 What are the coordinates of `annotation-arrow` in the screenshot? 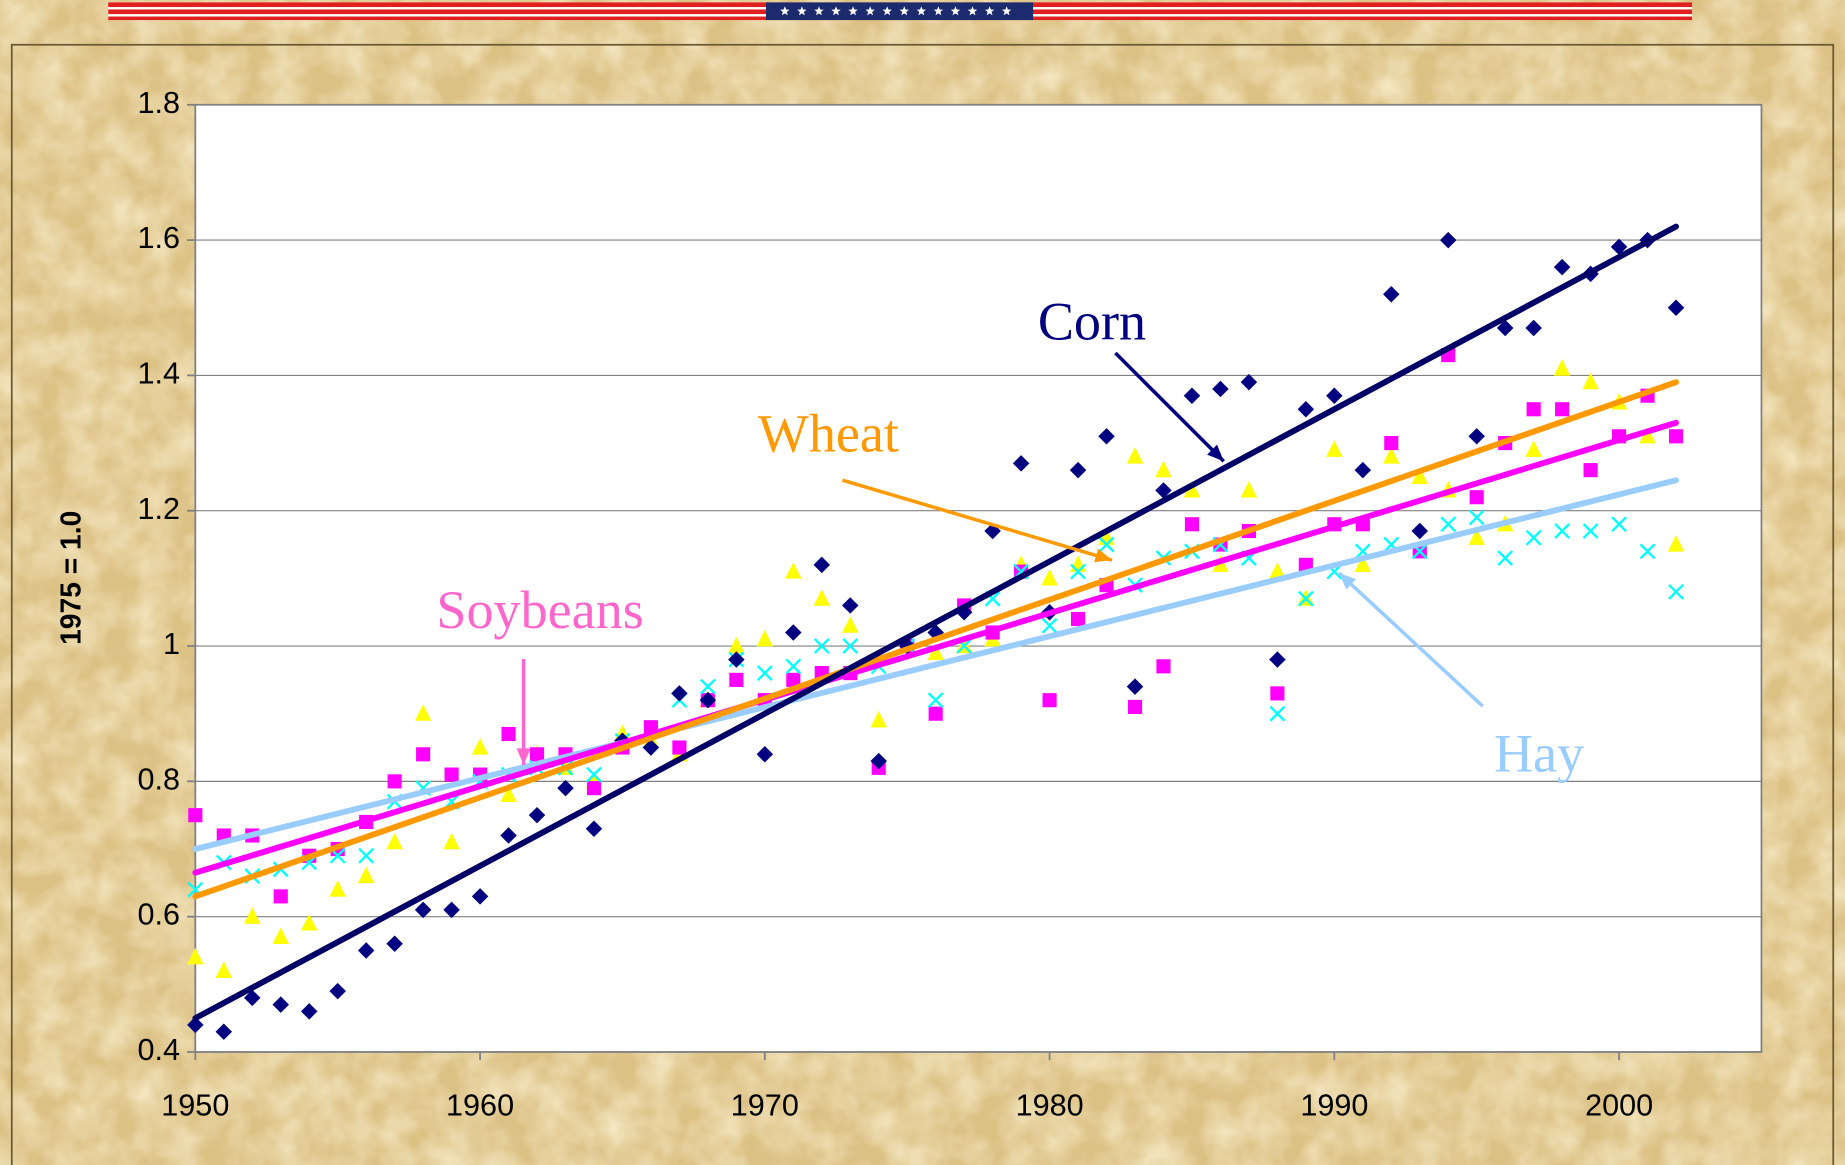 It's located at (1169, 407).